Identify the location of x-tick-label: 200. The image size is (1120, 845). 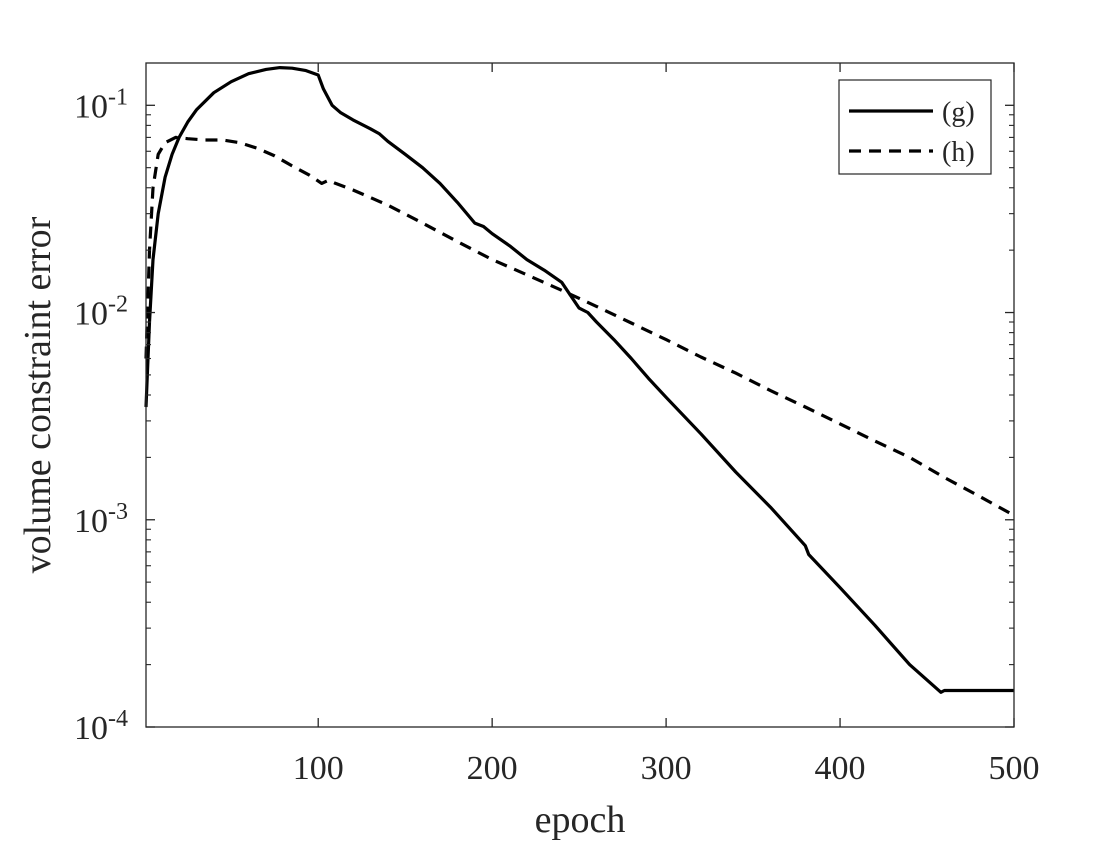
(492, 768).